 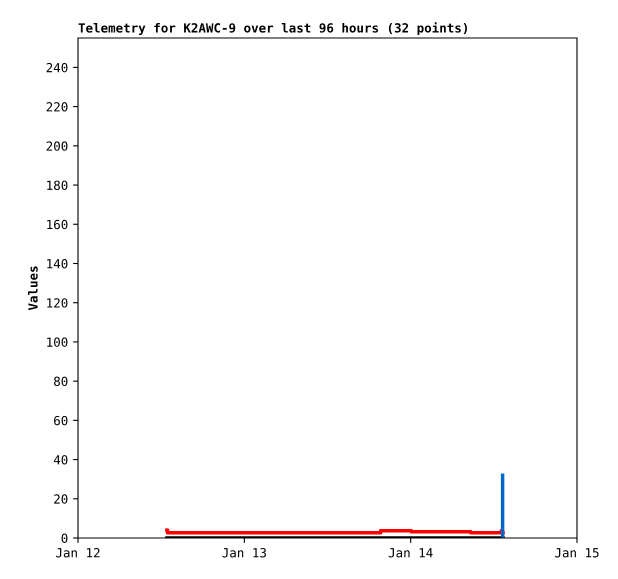 I want to click on y-tick-label: 200, so click(x=57, y=146).